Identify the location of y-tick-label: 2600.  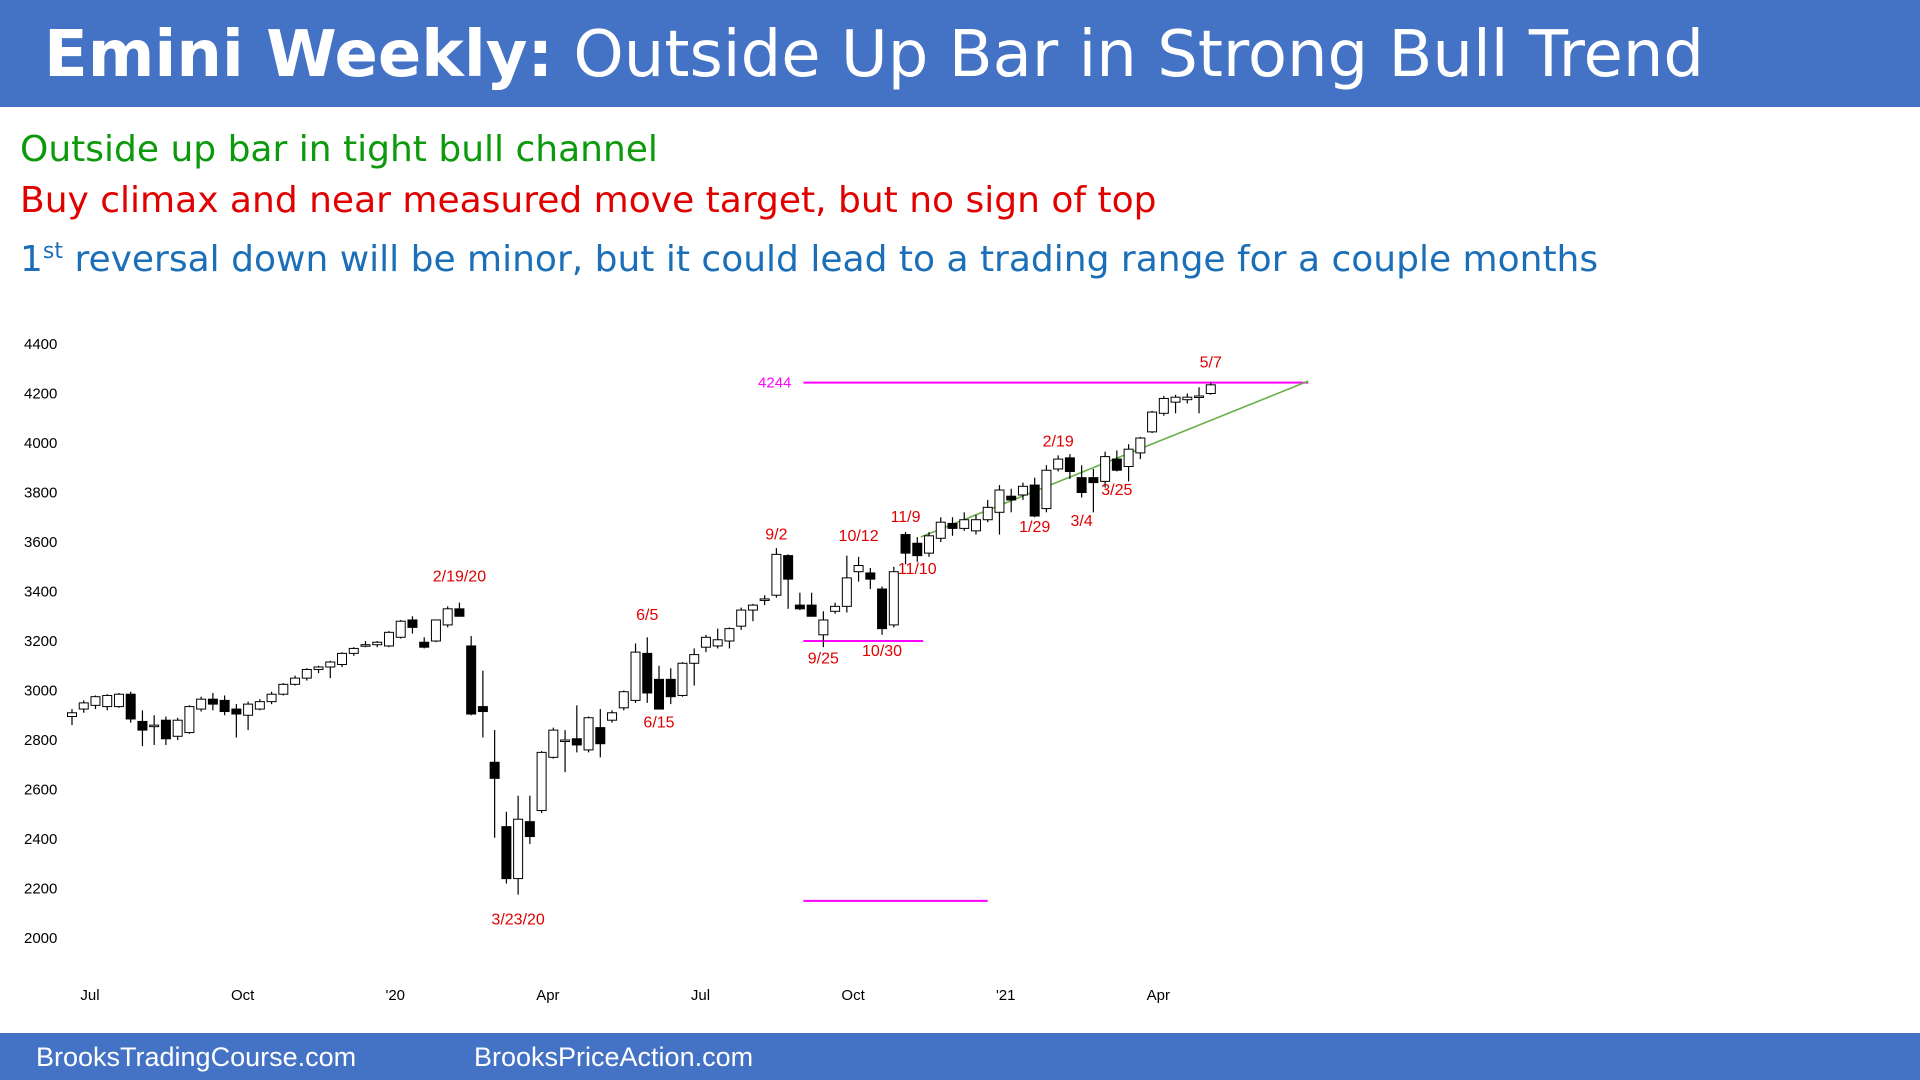
(40, 790).